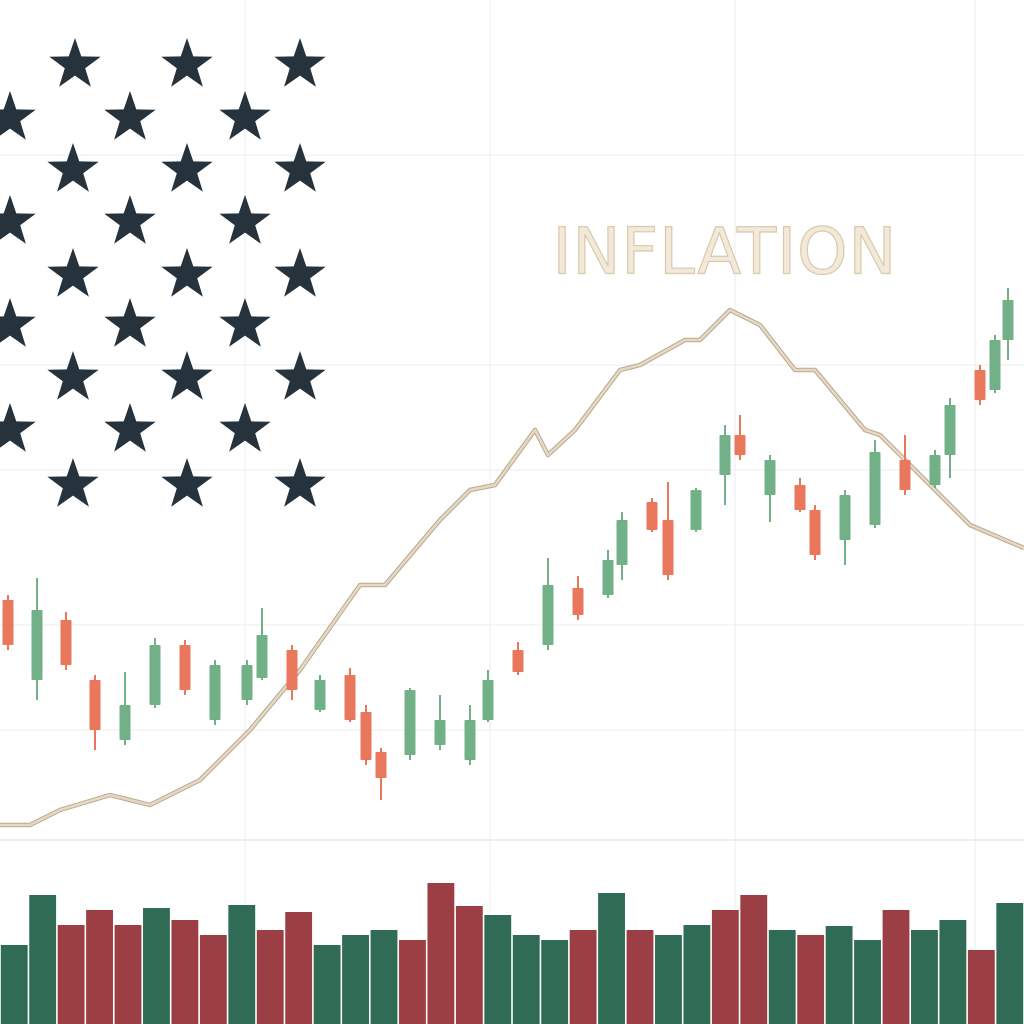 This screenshot has width=1024, height=1024. I want to click on stars, so click(163, 272).